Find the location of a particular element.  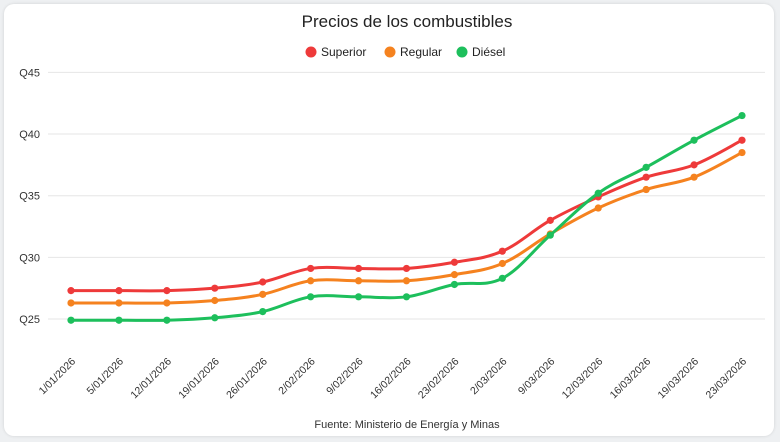

legend-item: Regular is located at coordinates (413, 52).